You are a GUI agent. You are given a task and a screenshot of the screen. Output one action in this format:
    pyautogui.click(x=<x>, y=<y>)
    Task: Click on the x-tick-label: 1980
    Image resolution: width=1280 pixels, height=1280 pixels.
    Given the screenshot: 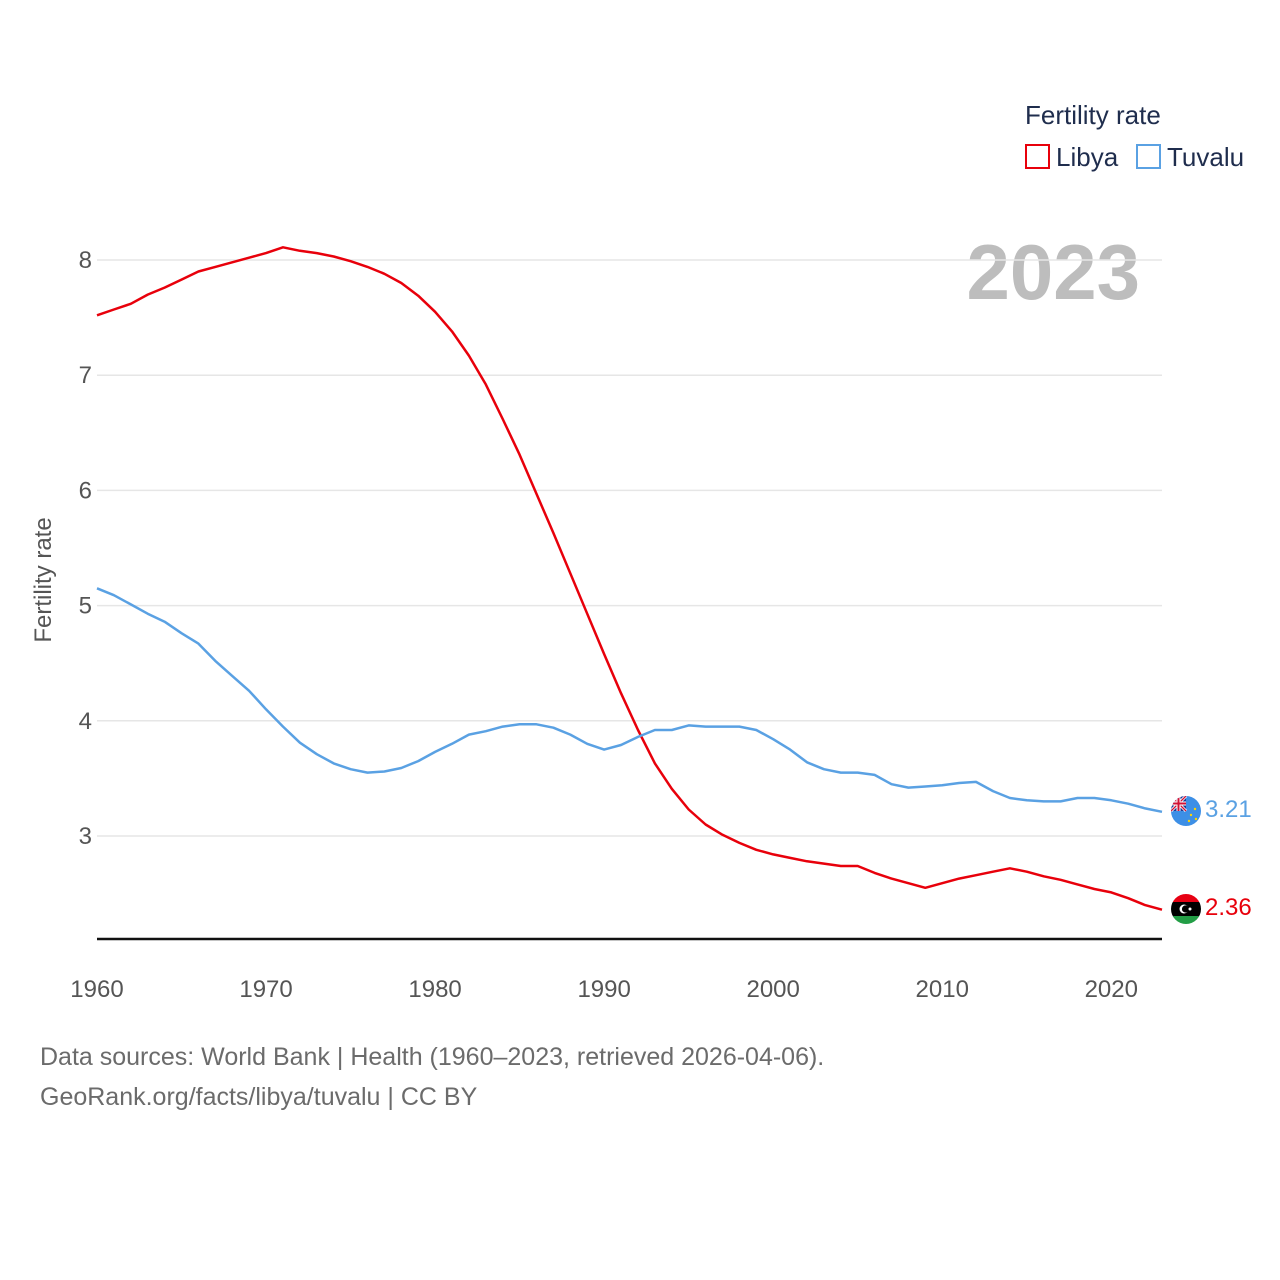 What is the action you would take?
    pyautogui.click(x=434, y=989)
    